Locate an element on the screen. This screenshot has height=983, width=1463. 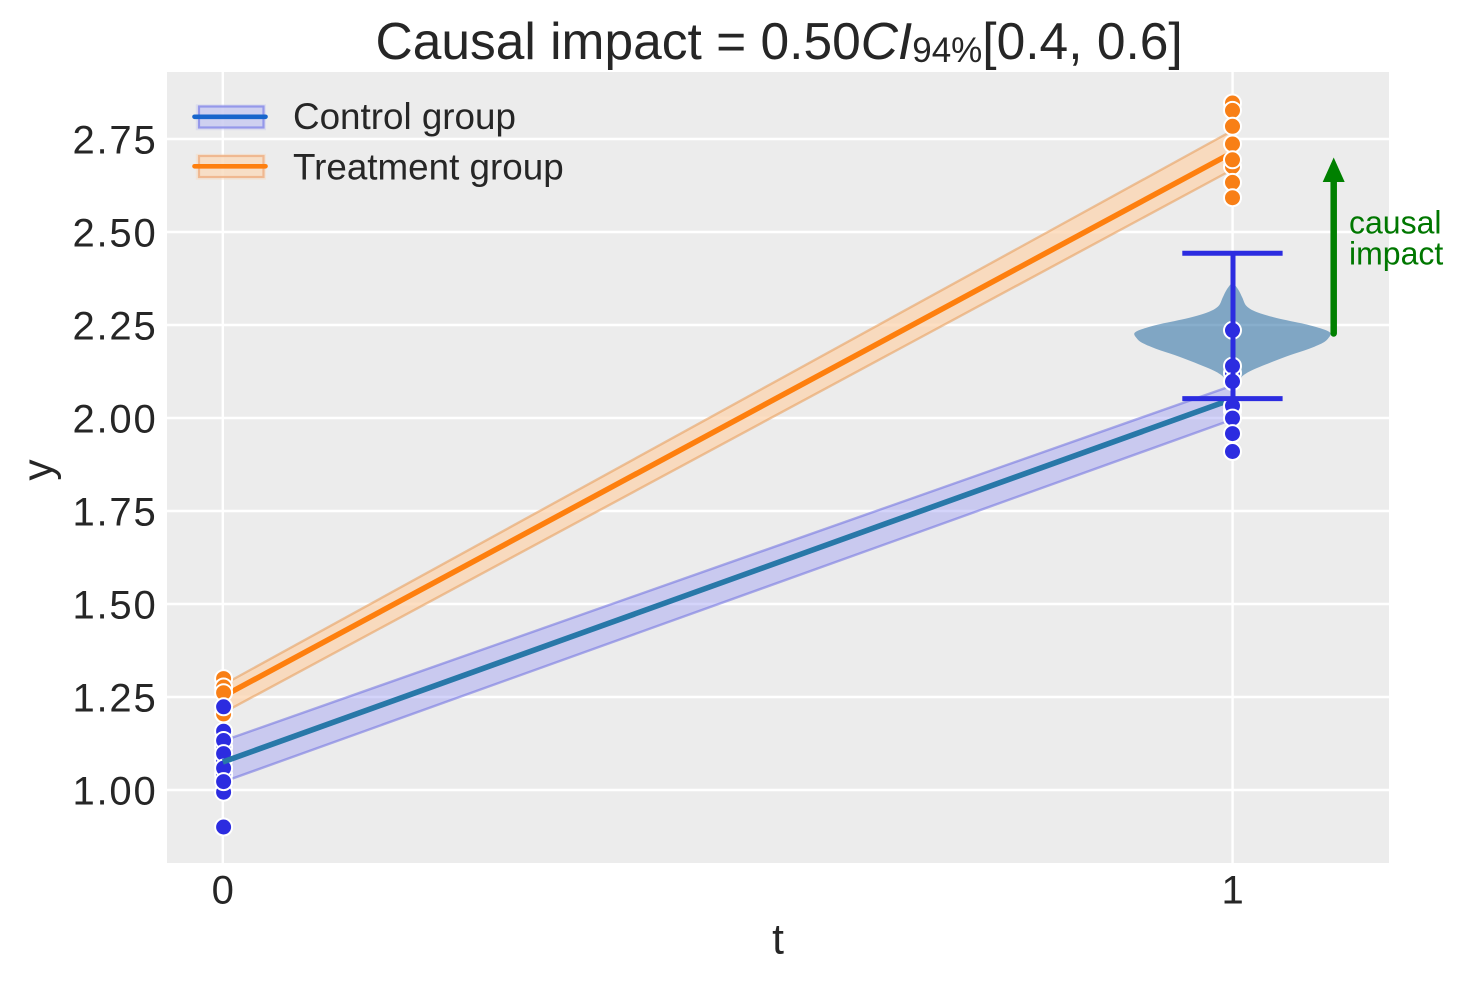
svg-text: 1.75 is located at coordinates (114, 513).